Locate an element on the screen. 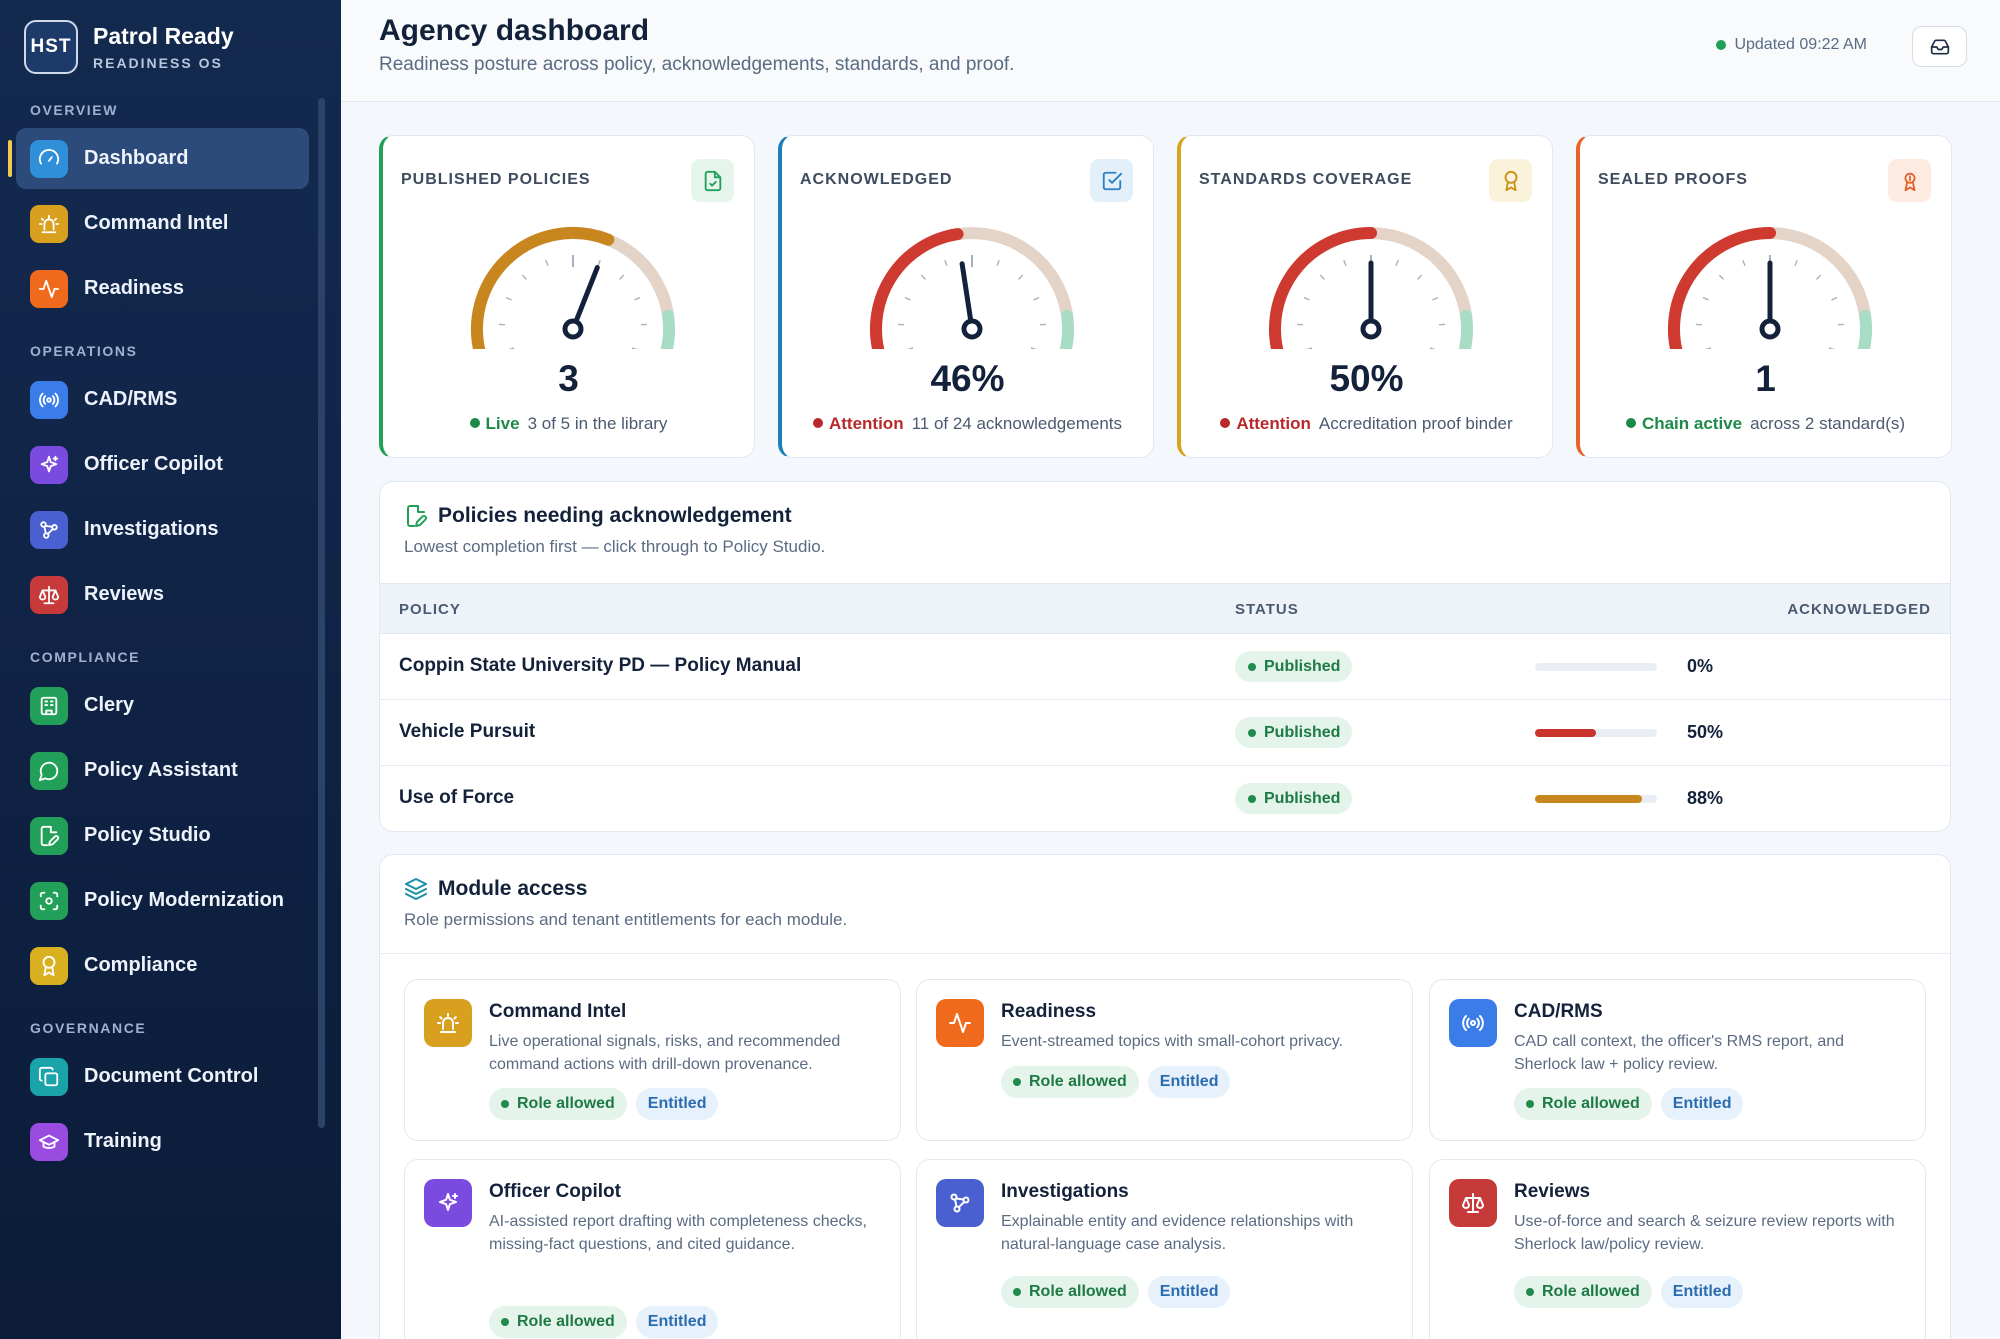  sidebar-item-dashboard: Dashboard is located at coordinates (158, 158).